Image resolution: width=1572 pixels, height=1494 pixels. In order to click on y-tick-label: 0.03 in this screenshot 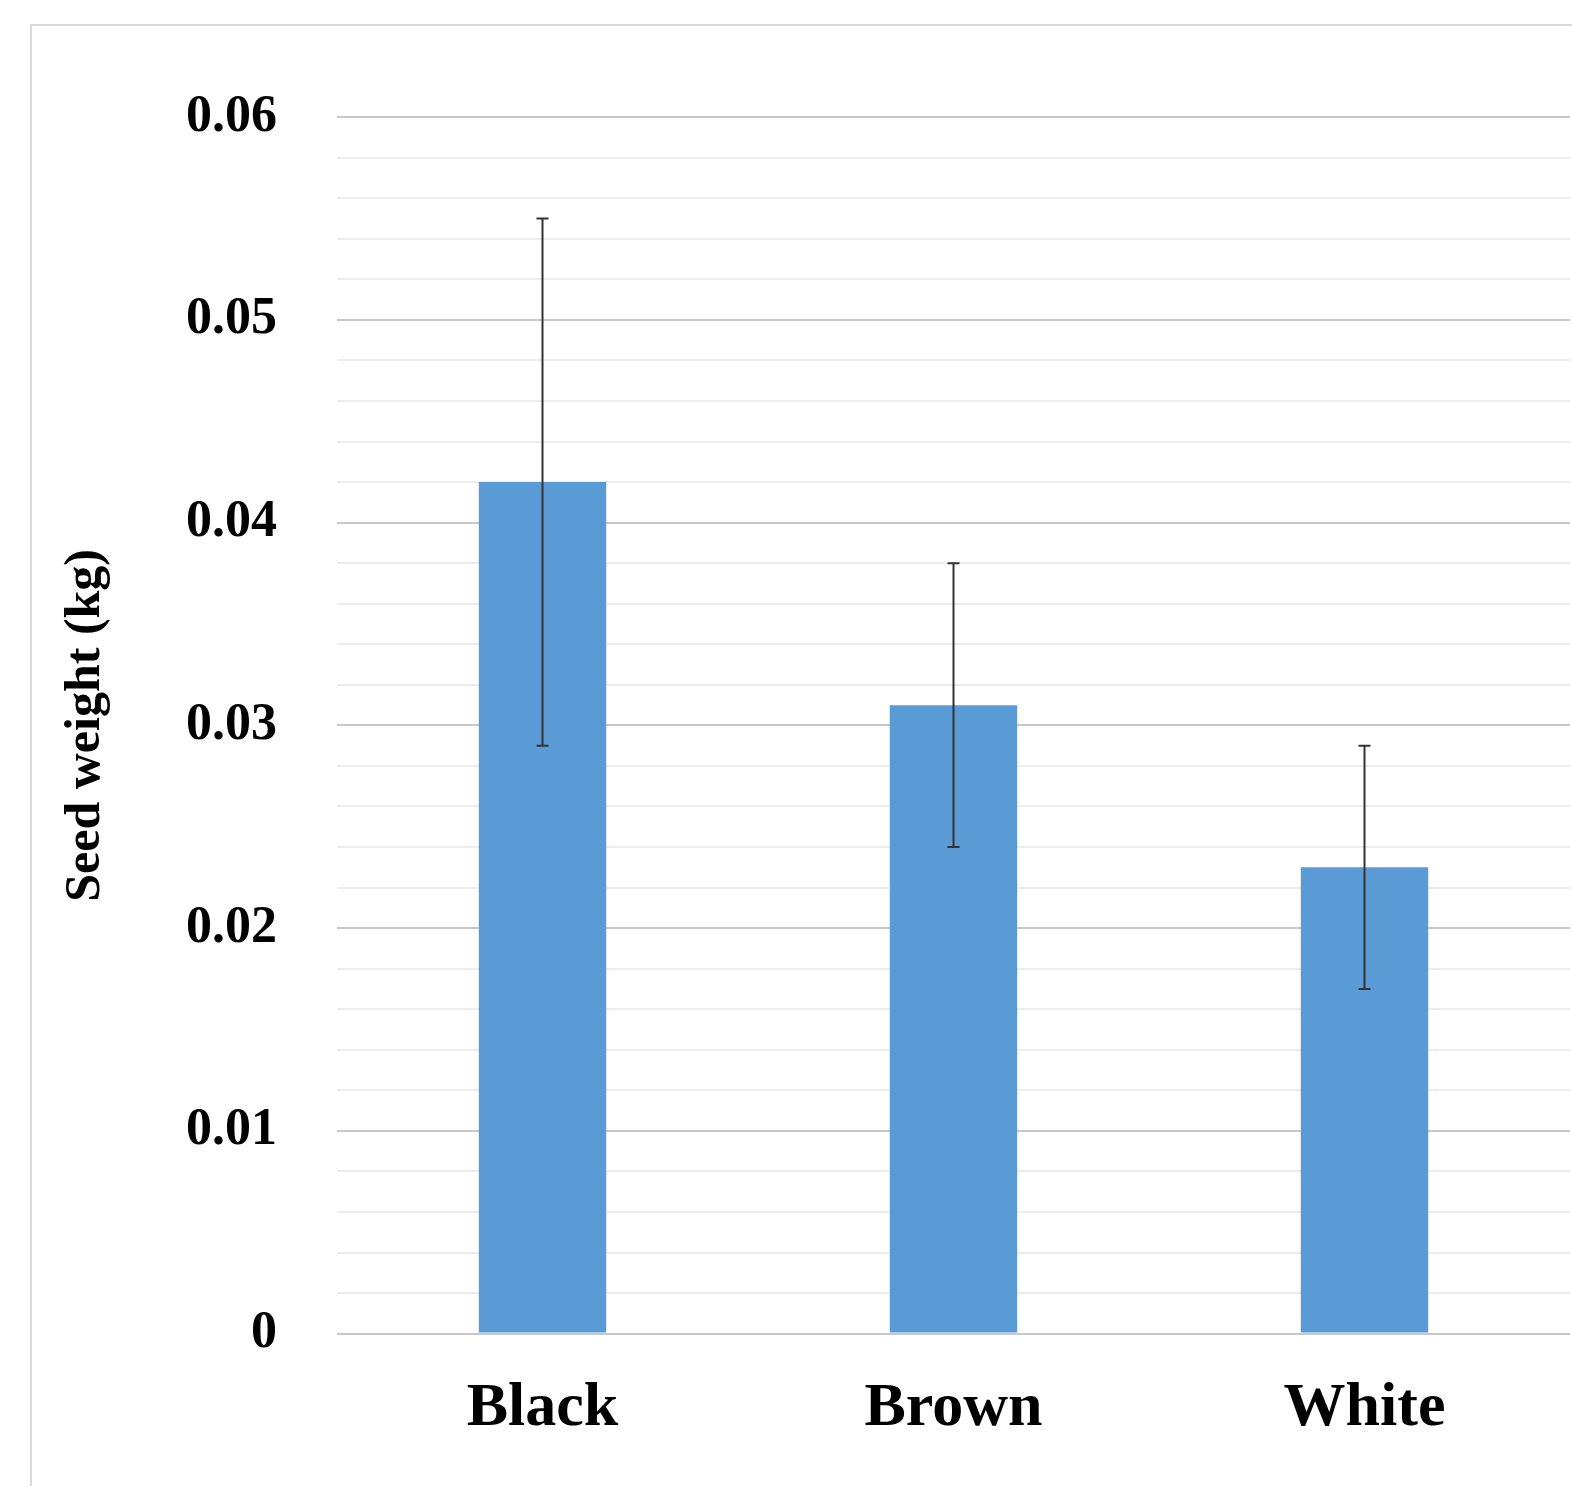, I will do `click(231, 721)`.